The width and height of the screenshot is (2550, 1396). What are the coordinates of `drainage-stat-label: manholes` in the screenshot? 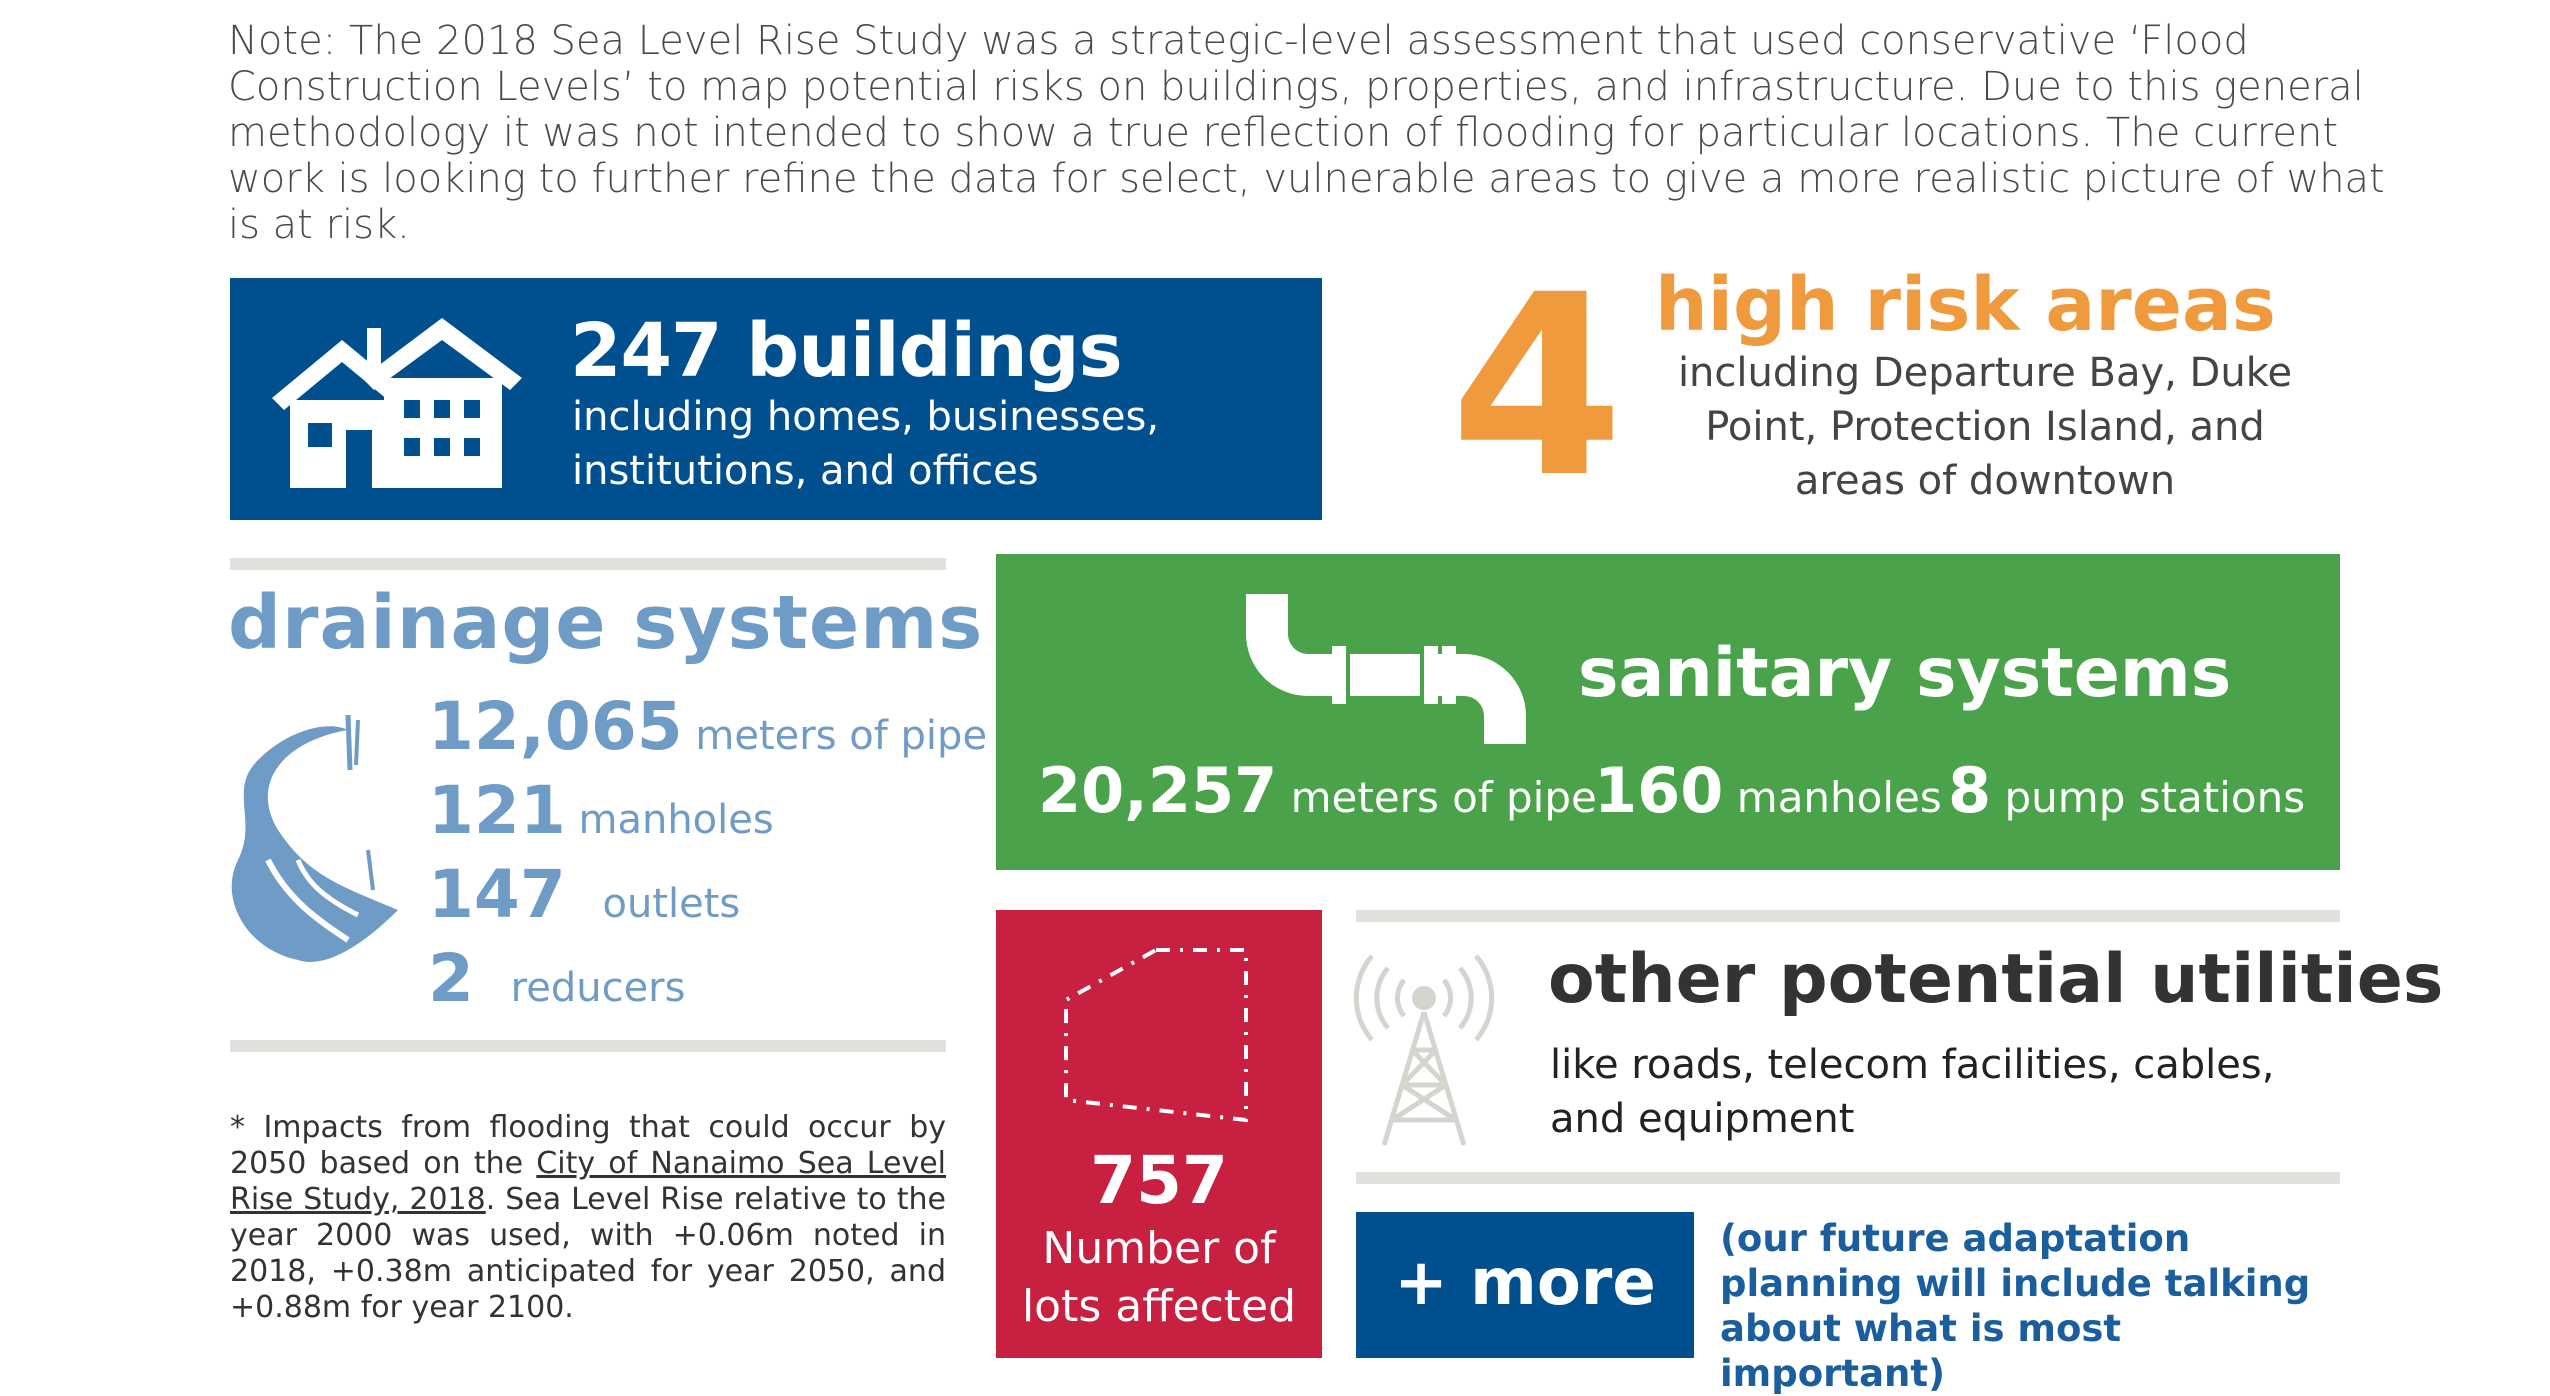 It's located at (676, 820).